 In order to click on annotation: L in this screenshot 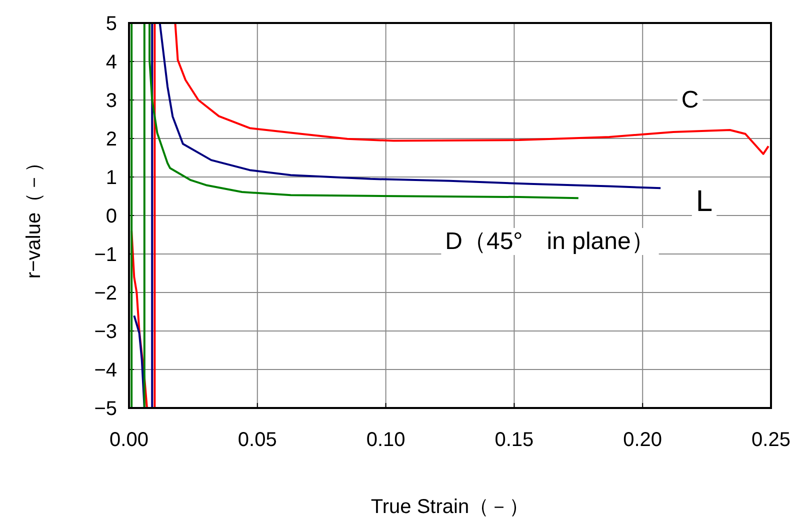, I will do `click(704, 201)`.